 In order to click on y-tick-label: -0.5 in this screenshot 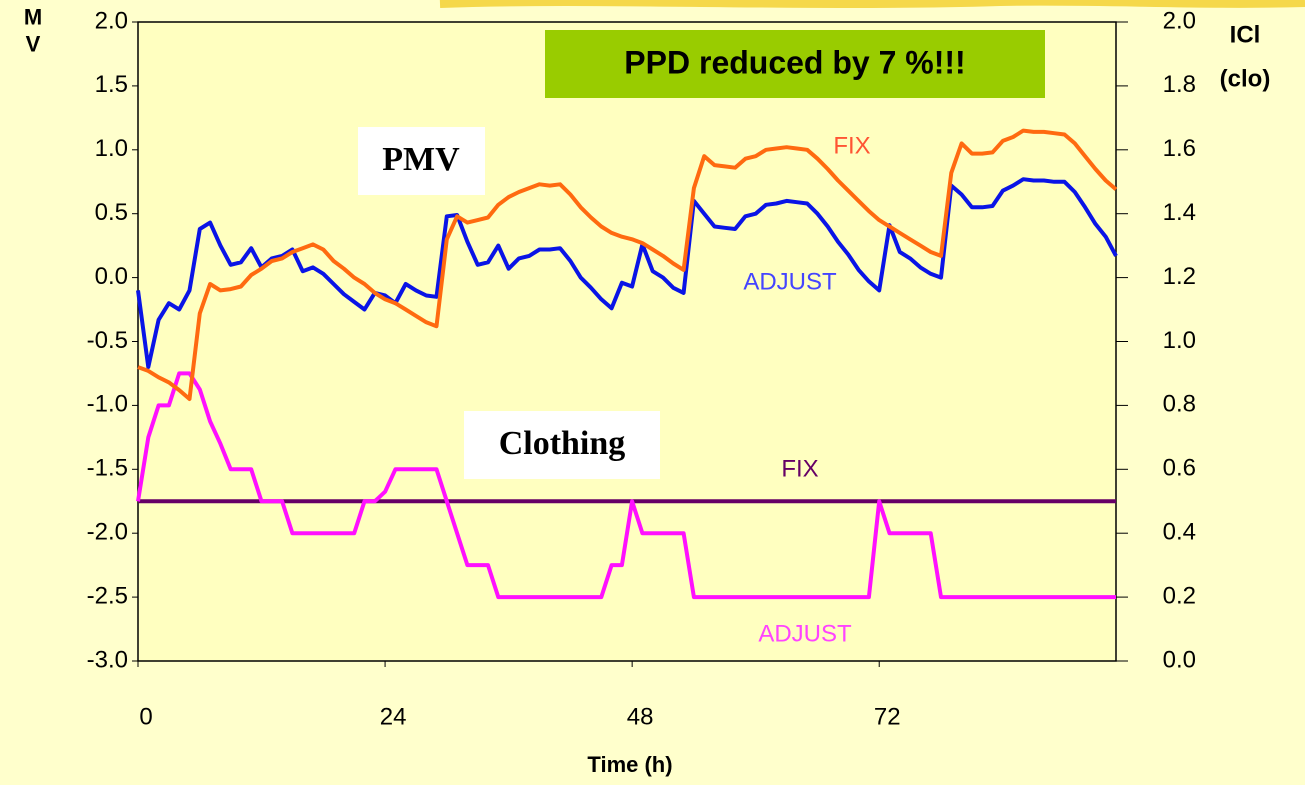, I will do `click(107, 340)`.